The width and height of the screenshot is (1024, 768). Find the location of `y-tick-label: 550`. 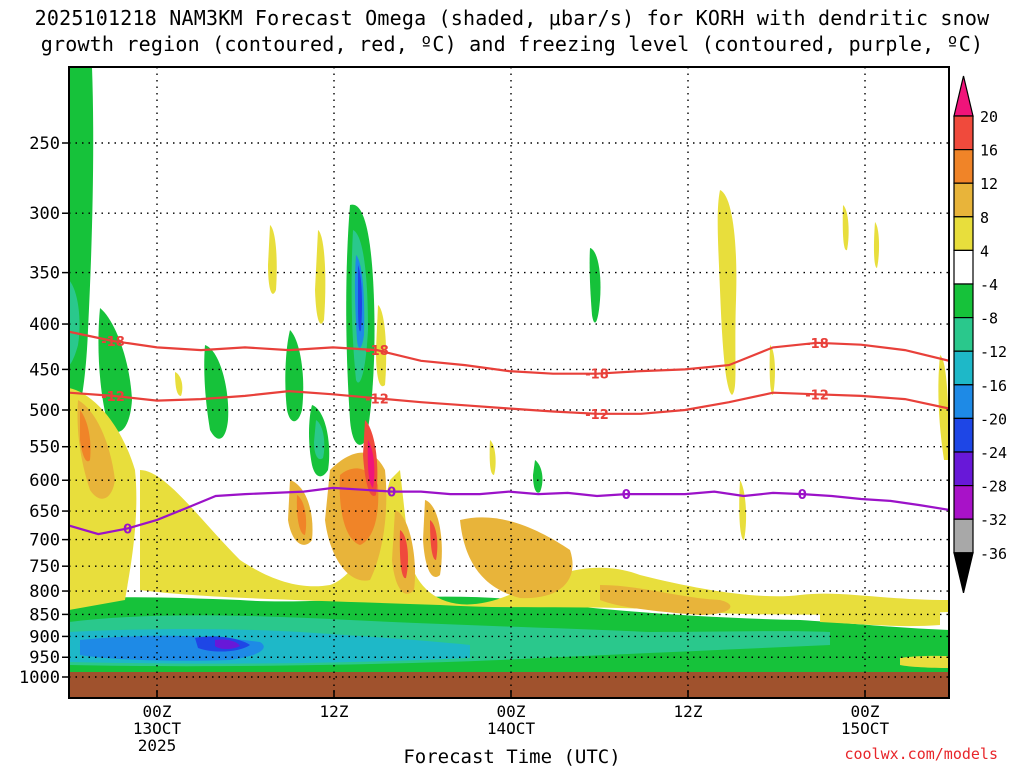

y-tick-label: 550 is located at coordinates (44, 448).